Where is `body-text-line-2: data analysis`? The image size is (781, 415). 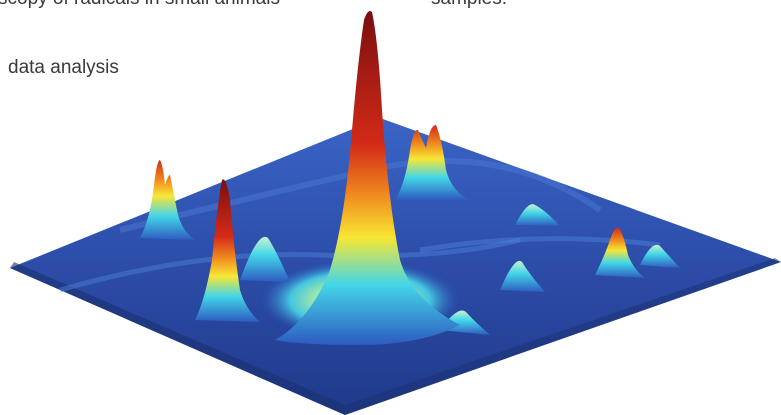
body-text-line-2: data analysis is located at coordinates (63, 67).